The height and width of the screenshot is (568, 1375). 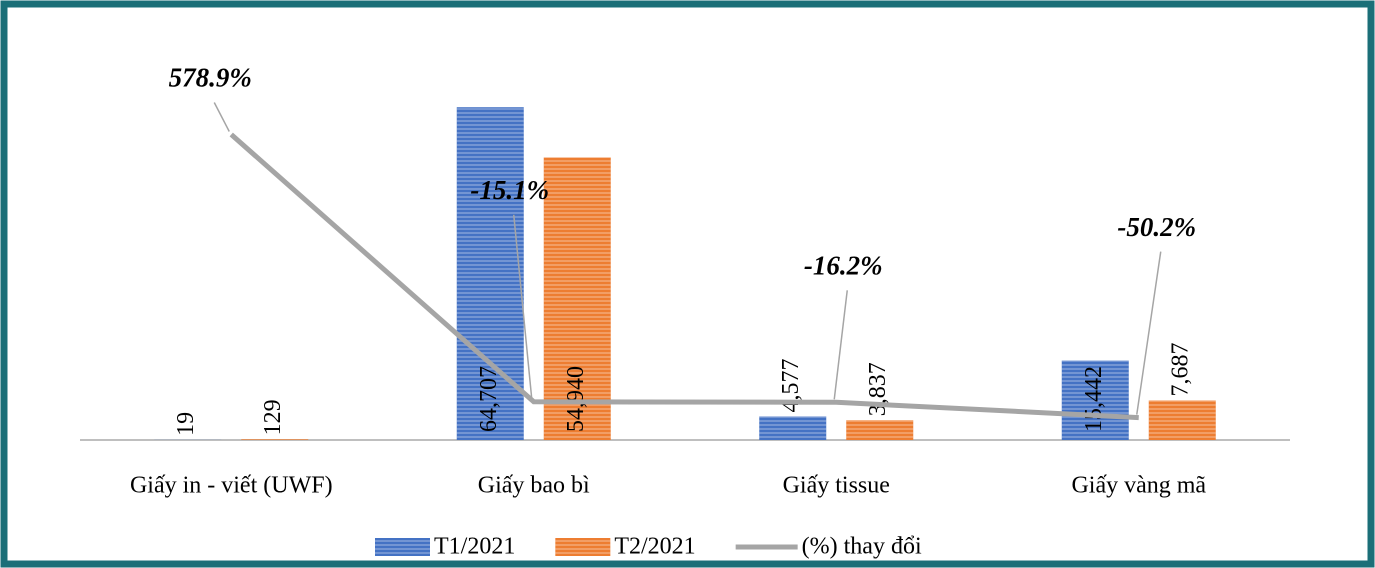 I want to click on data-label: -15.1%, so click(x=509, y=190).